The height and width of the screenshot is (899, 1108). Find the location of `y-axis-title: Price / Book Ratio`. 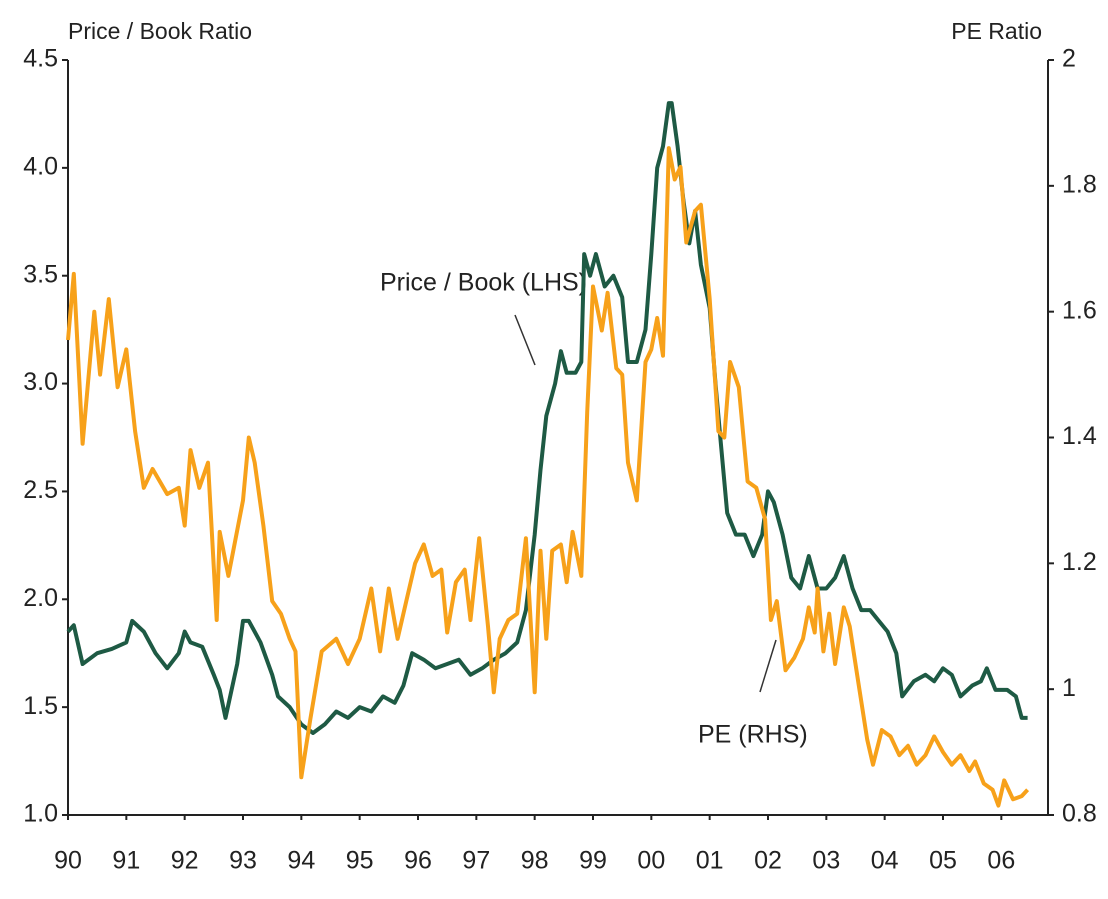

y-axis-title: Price / Book Ratio is located at coordinates (160, 31).